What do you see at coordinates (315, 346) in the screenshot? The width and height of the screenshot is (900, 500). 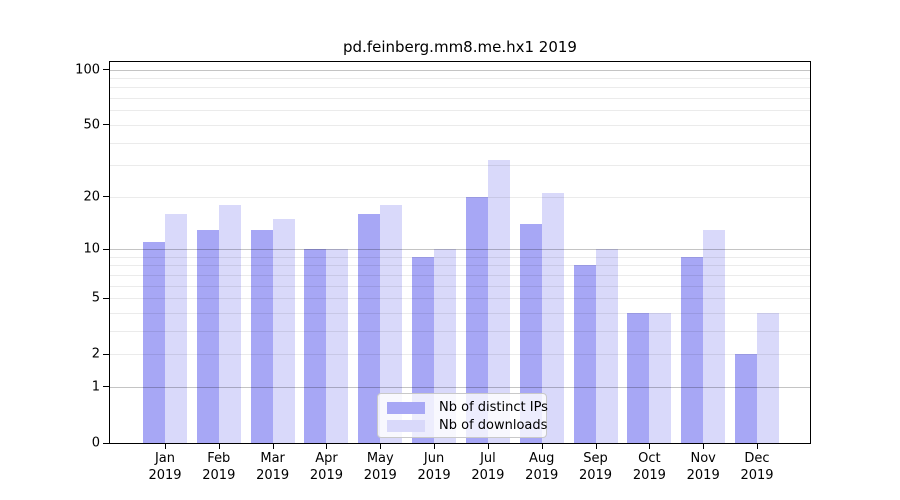 I see `bar-distinct-ips-apr` at bounding box center [315, 346].